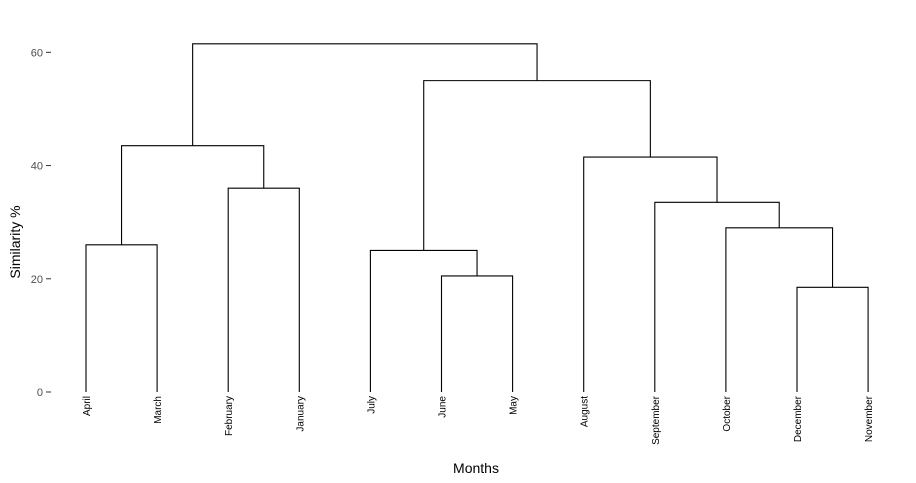 The height and width of the screenshot is (483, 916). I want to click on leaf-label-june: June, so click(443, 407).